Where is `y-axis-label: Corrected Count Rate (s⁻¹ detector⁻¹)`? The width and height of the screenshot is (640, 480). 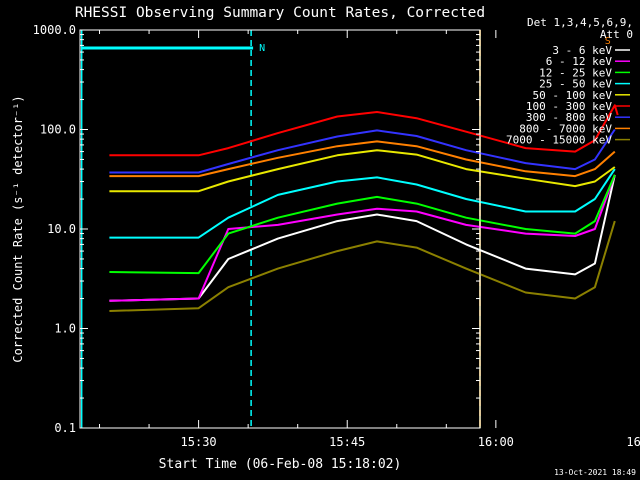
y-axis-label: Corrected Count Rate (s⁻¹ detector⁻¹) is located at coordinates (18, 228).